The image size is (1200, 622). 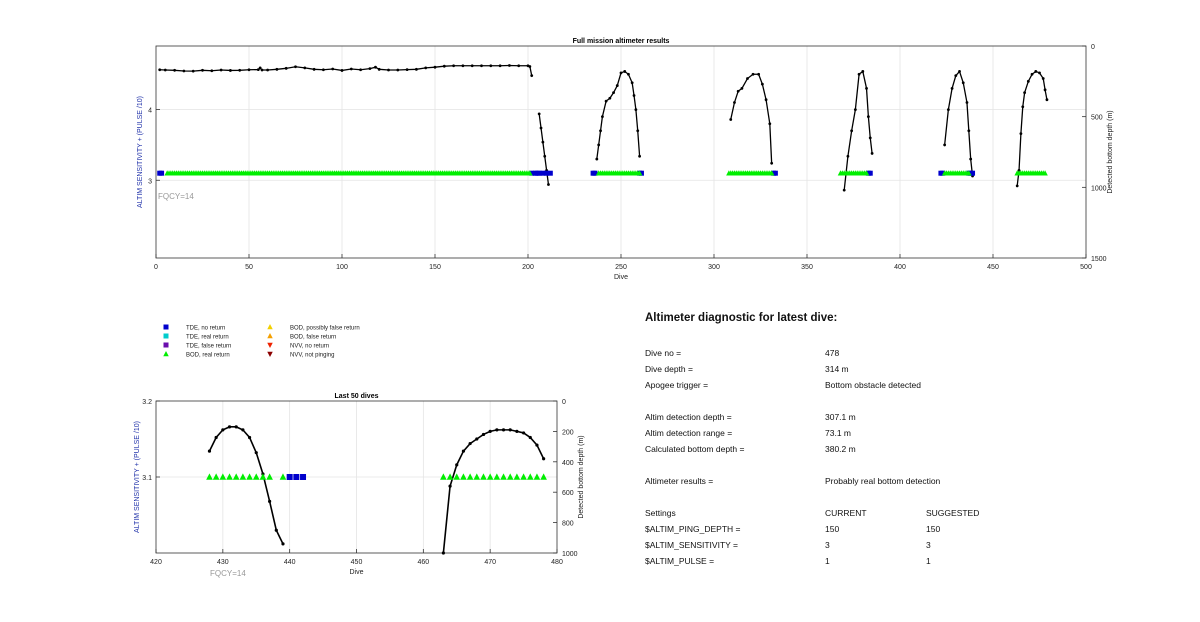 What do you see at coordinates (205, 329) in the screenshot?
I see `legend-label: TDE, no return` at bounding box center [205, 329].